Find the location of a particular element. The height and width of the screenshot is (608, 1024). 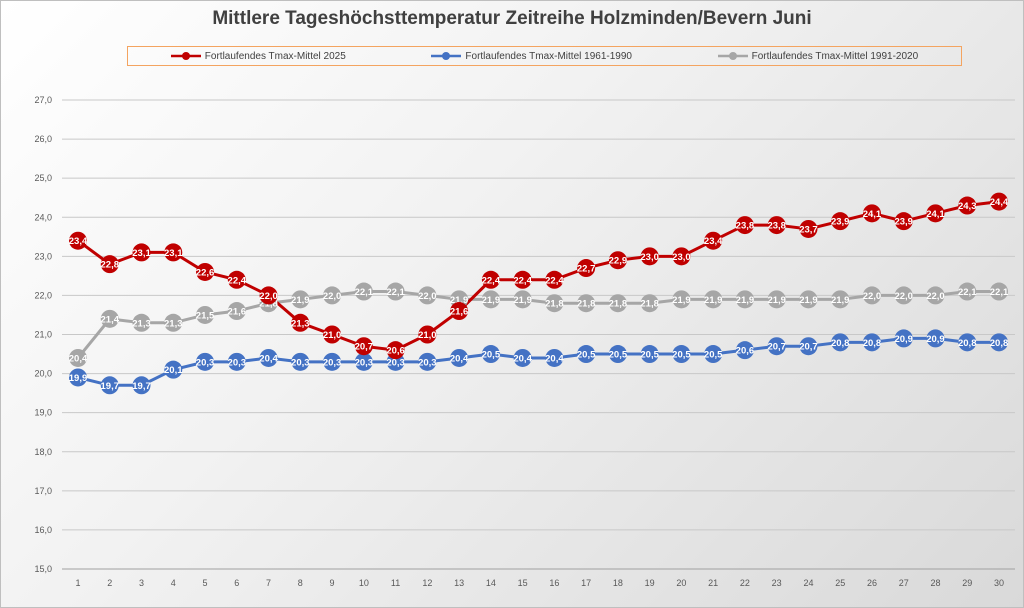

data-label: 23,4 is located at coordinates (713, 241).